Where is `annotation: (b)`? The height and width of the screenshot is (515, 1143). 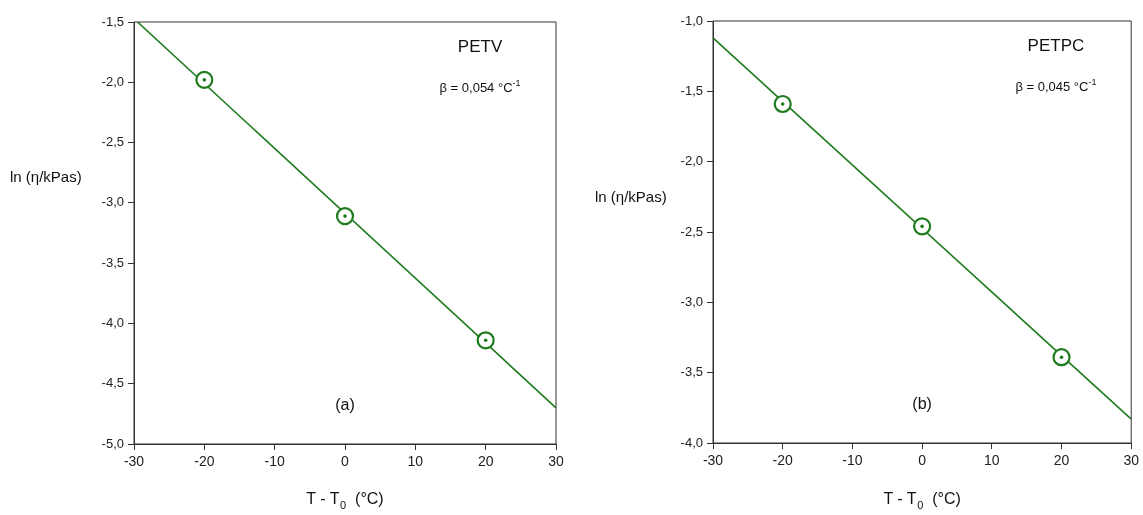 annotation: (b) is located at coordinates (922, 404).